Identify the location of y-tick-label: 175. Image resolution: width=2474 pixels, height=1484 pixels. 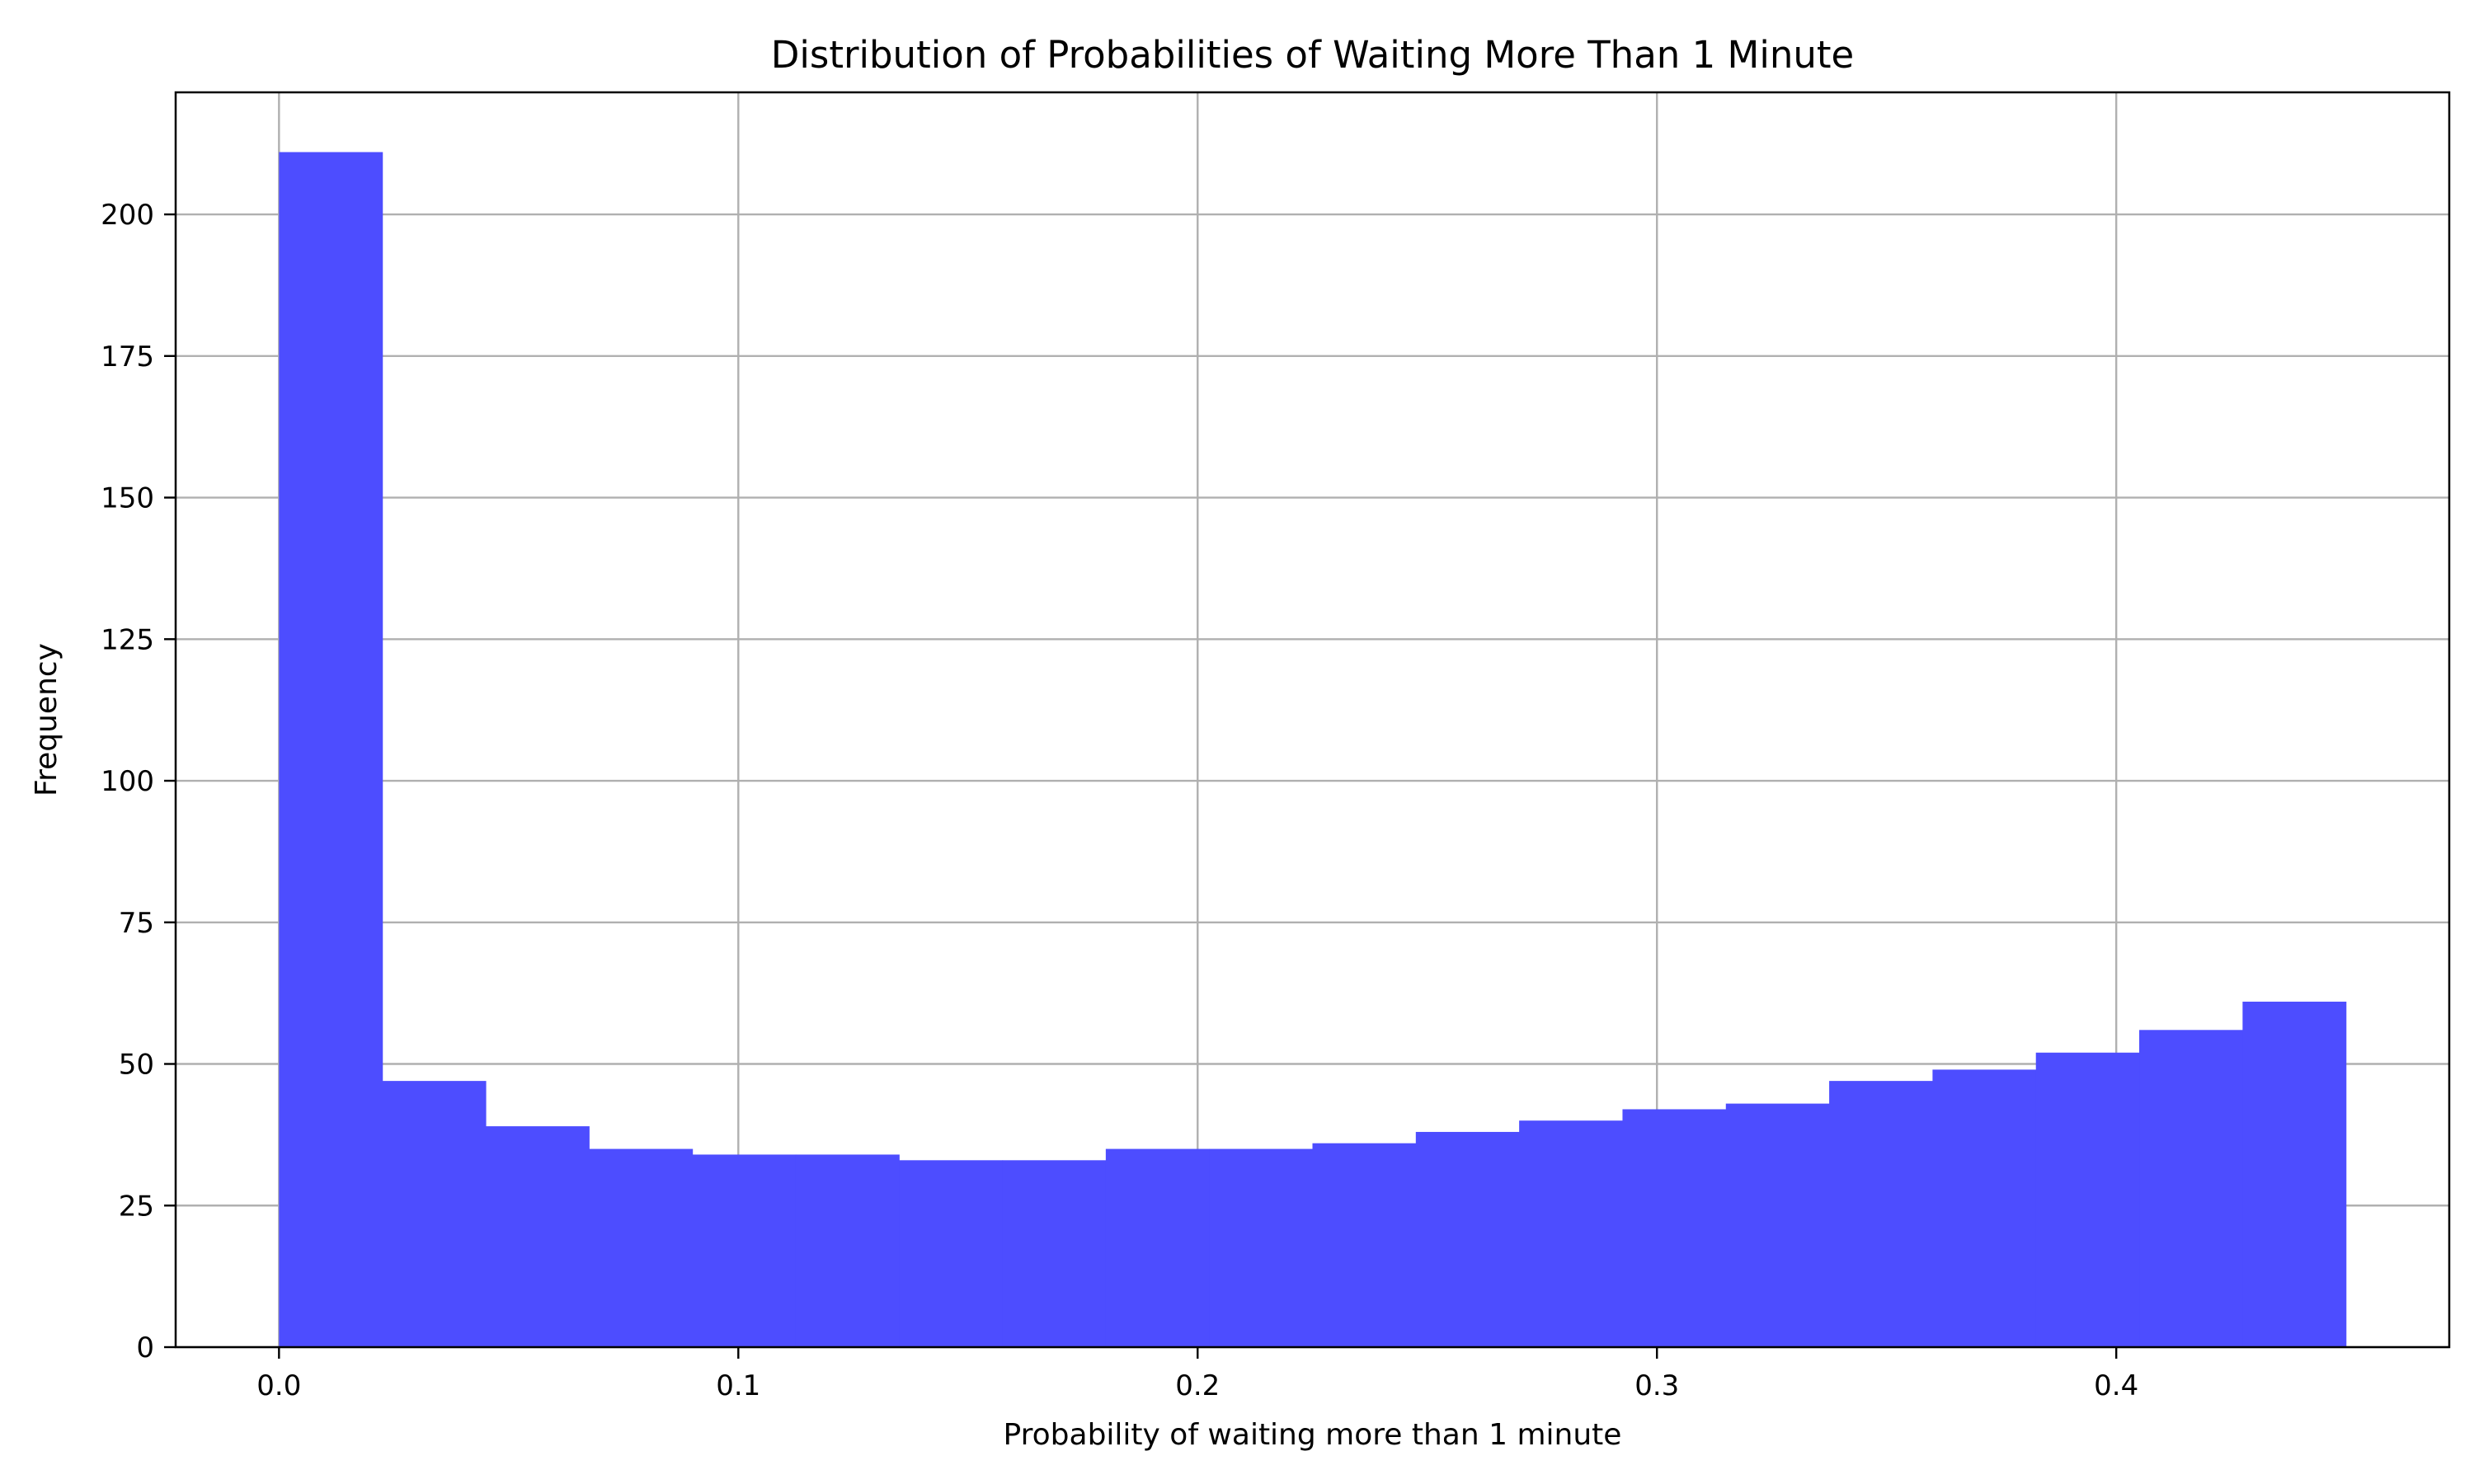
(127, 356).